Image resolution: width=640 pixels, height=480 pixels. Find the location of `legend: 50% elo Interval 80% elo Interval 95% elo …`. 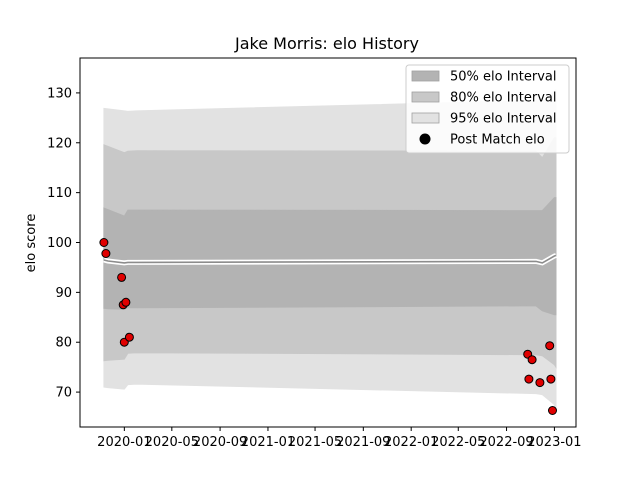

legend: 50% elo Interval 80% elo Interval 95% elo … is located at coordinates (487, 109).